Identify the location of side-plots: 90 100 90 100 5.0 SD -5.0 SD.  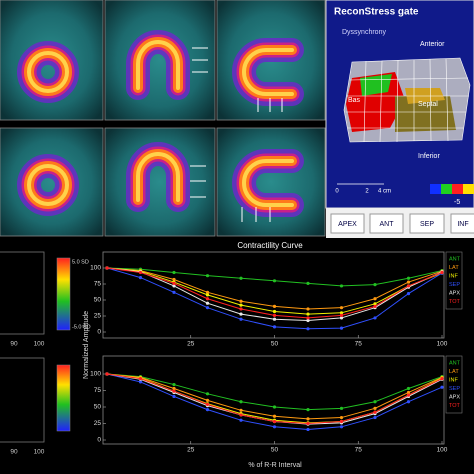
(45, 353).